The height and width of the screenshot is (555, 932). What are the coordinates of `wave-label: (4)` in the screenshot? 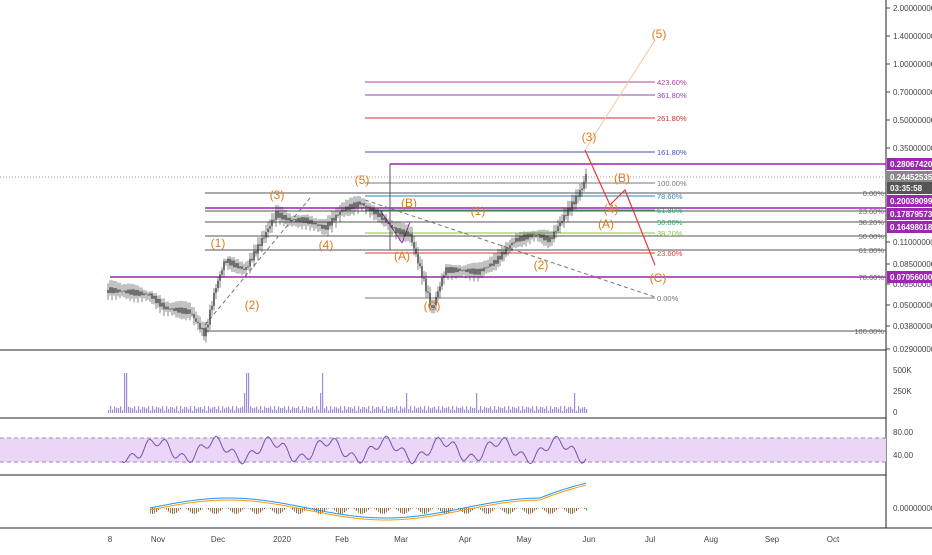 It's located at (611, 209).